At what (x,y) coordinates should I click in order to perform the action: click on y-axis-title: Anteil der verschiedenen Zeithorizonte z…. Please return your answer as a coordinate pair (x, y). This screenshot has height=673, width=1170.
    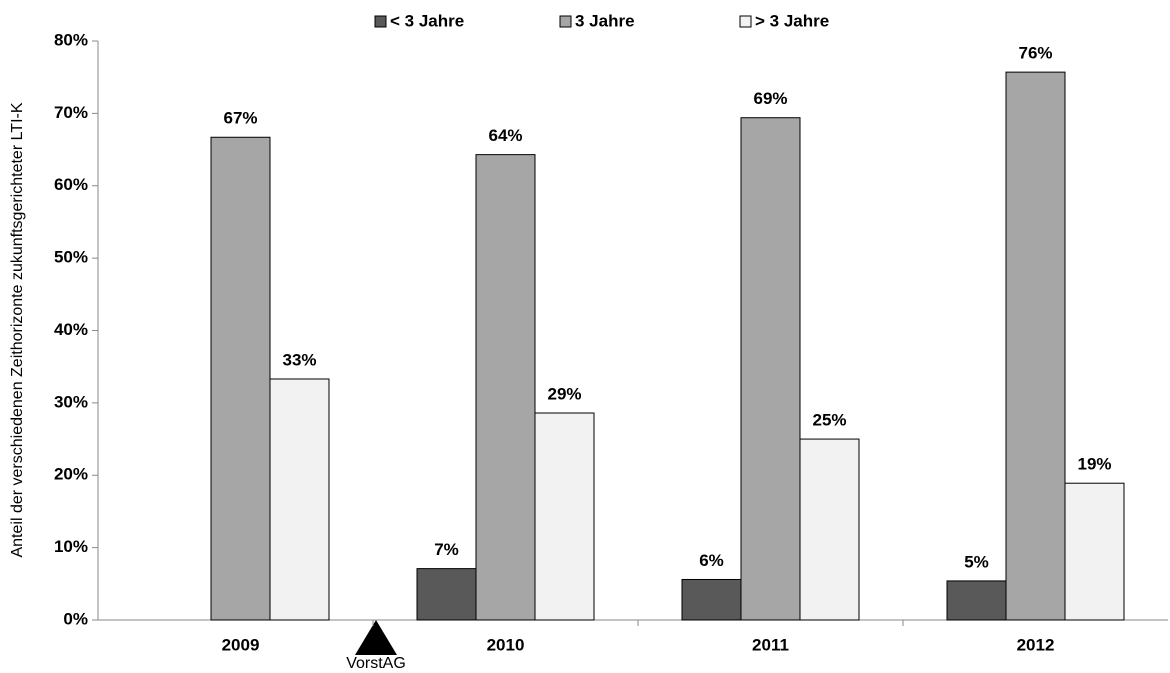
    Looking at the image, I should click on (17, 329).